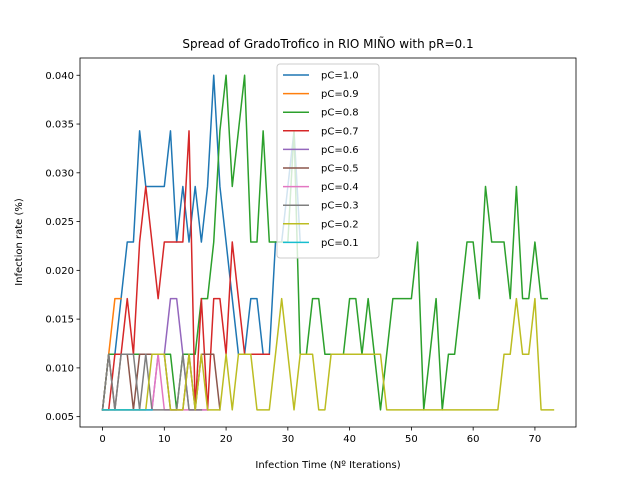 The height and width of the screenshot is (480, 640). What do you see at coordinates (340, 187) in the screenshot?
I see `legend-label: pC=0.4` at bounding box center [340, 187].